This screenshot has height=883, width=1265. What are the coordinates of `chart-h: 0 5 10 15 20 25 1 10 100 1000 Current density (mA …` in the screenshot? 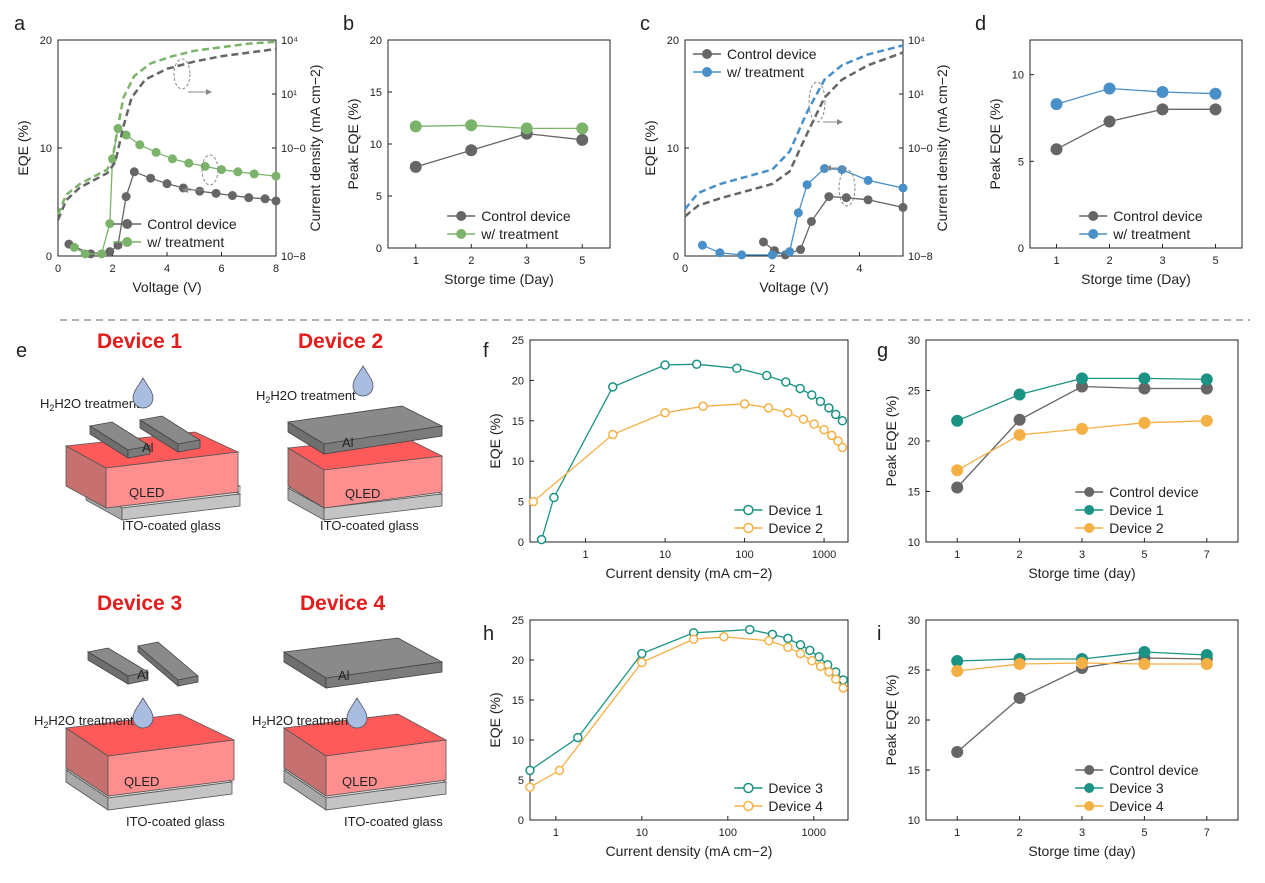 It's located at (668, 737).